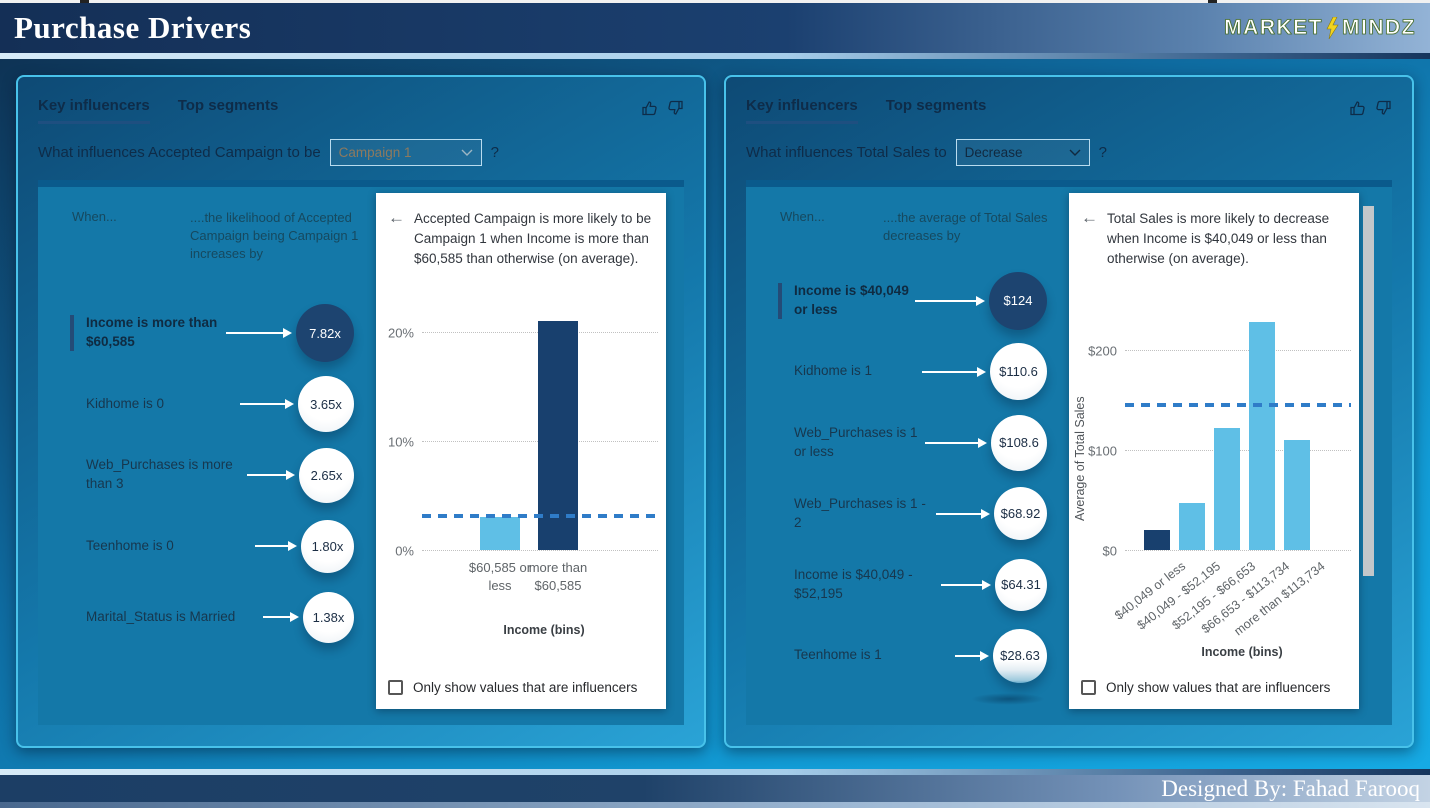  I want to click on chart-plot-area: $0 $100 $200, so click(1219, 435).